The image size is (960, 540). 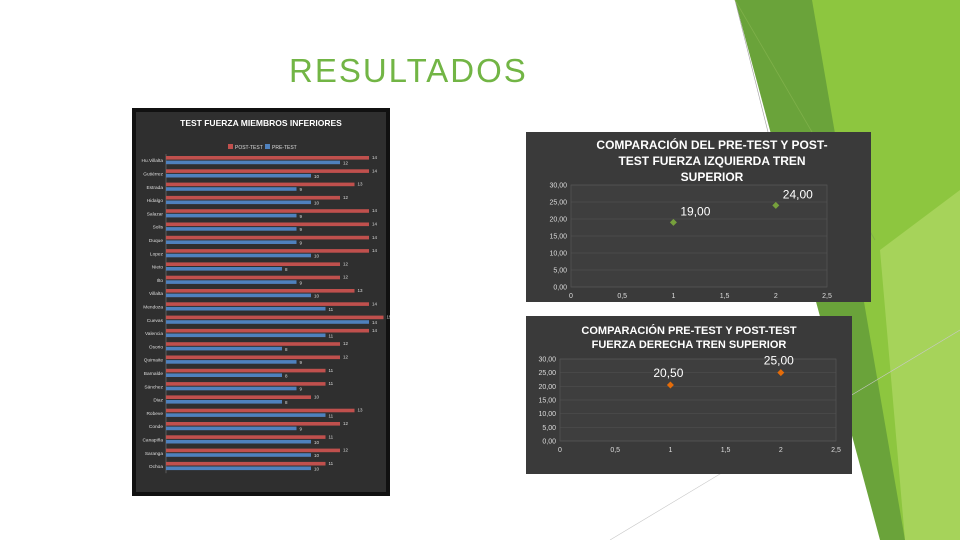 I want to click on bar-value-label: 15, so click(x=389, y=317).